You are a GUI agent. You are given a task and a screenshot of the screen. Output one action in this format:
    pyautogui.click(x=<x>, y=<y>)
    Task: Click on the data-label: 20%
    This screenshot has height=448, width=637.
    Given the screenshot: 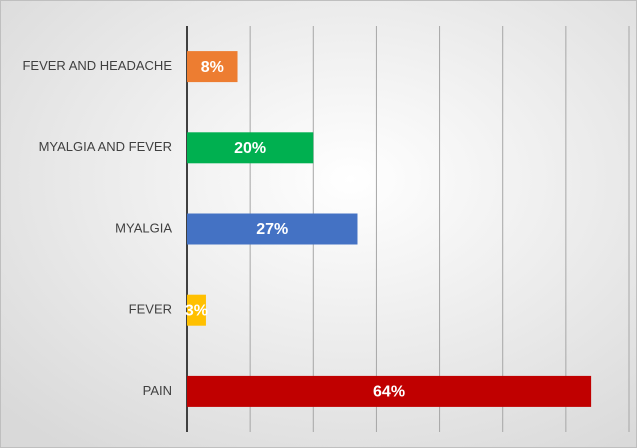 What is the action you would take?
    pyautogui.click(x=250, y=148)
    